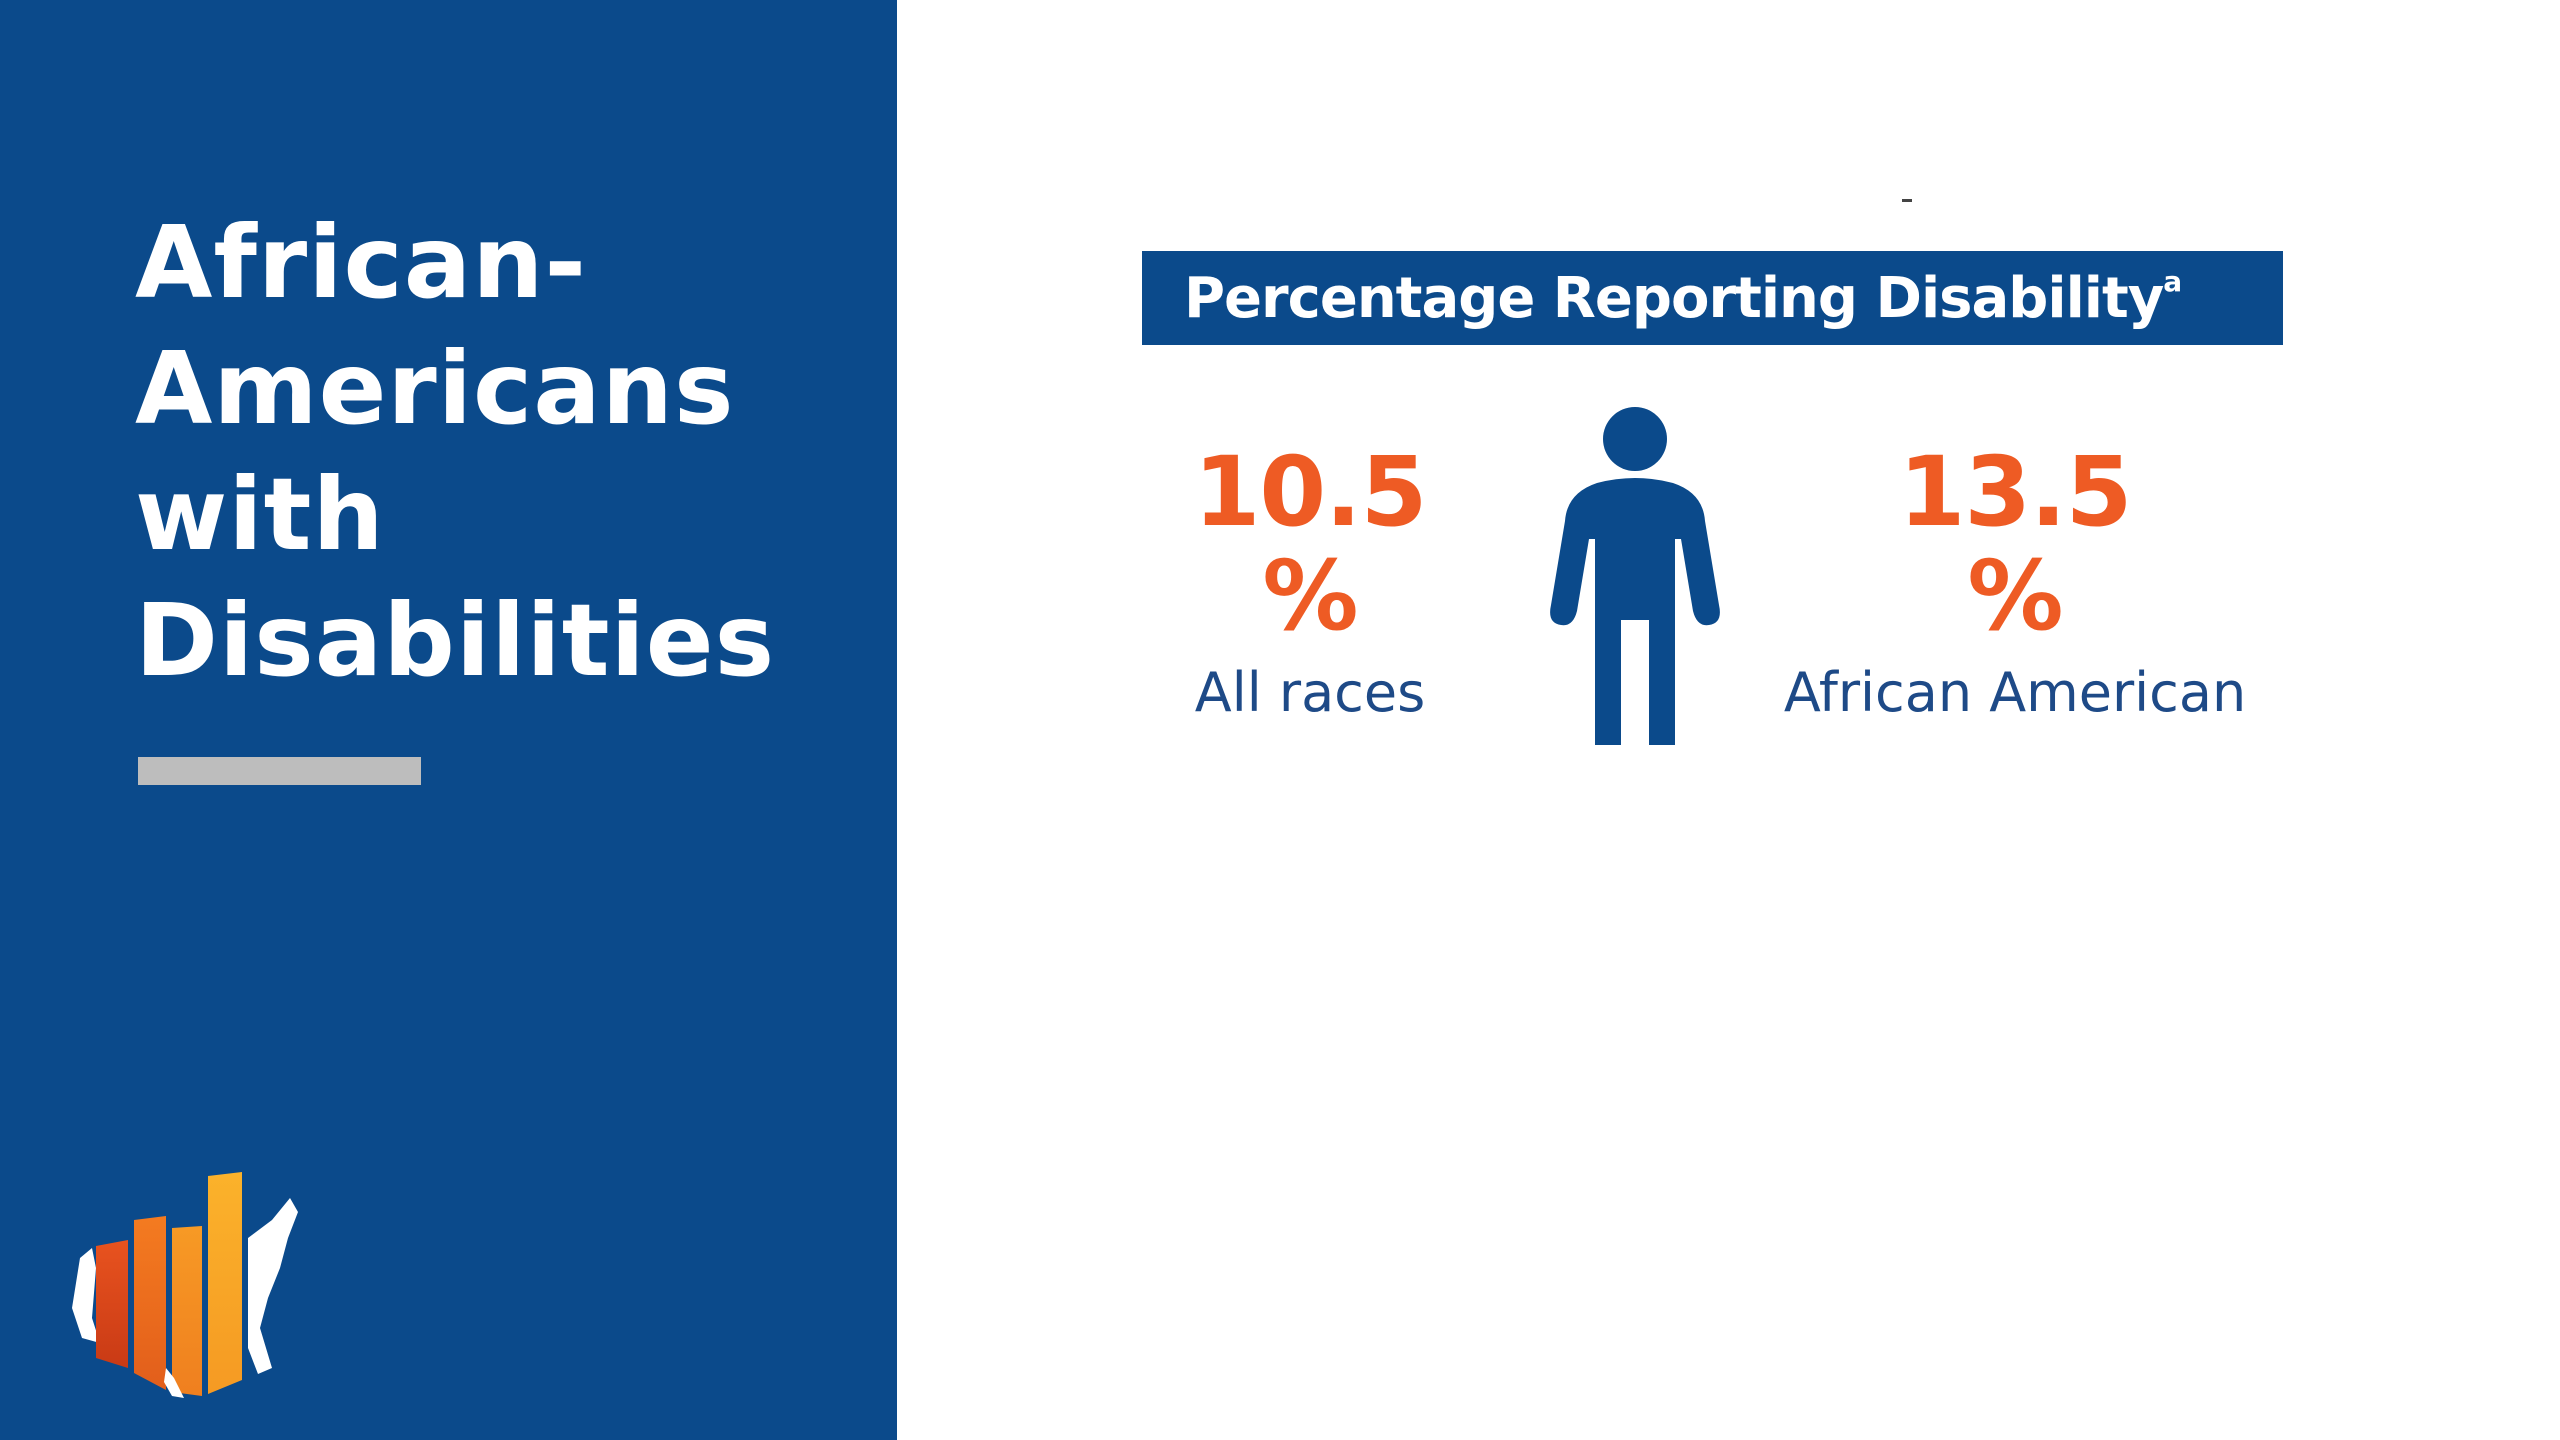  I want to click on stat-african-american: 13.5 % African American, so click(2015, 584).